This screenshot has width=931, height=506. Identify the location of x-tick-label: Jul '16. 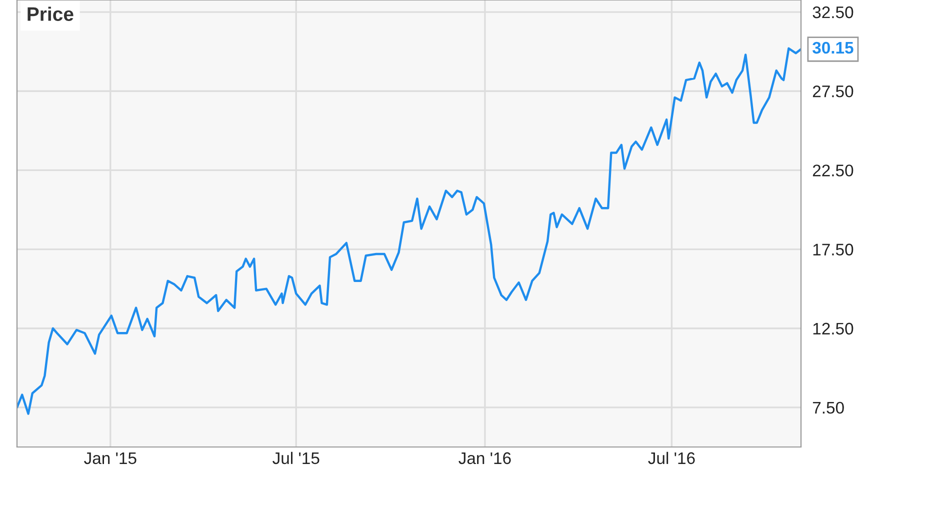
(671, 458).